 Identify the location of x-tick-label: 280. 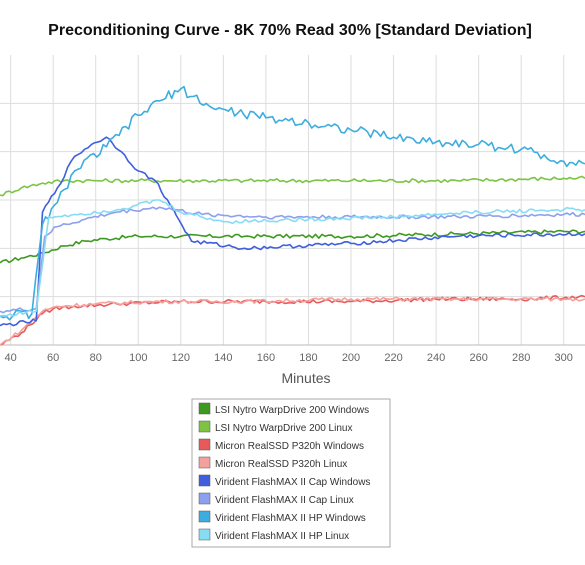
(521, 358).